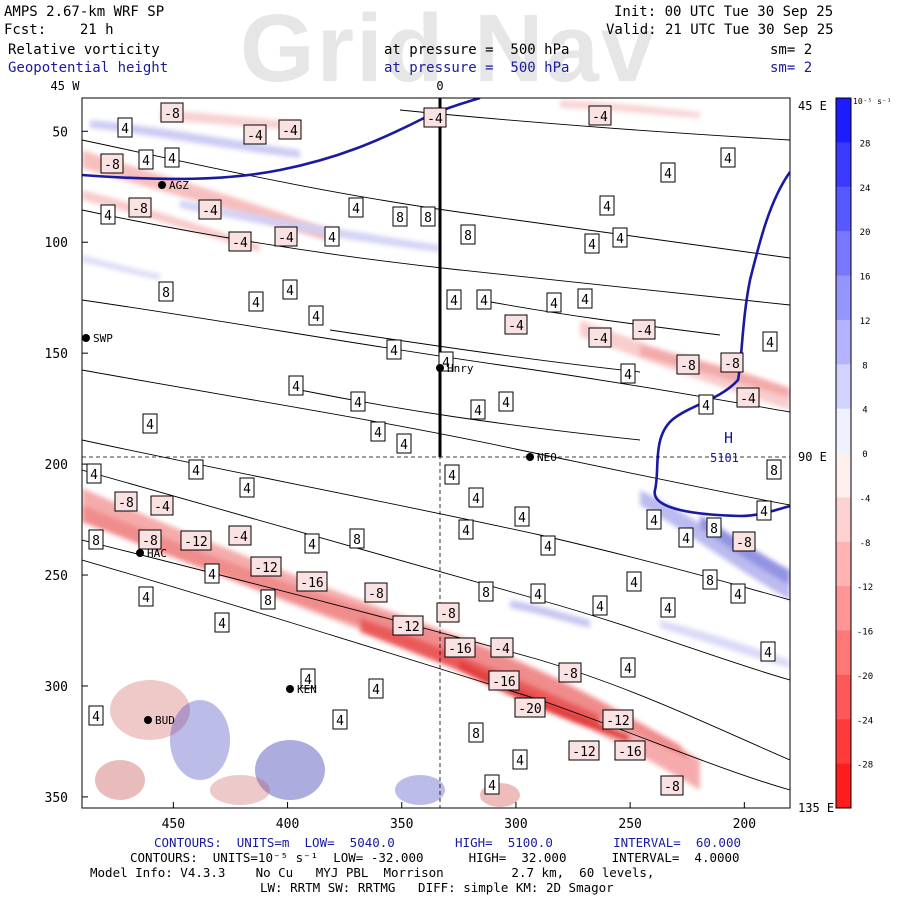 Image resolution: width=900 pixels, height=900 pixels. I want to click on field2-smoothing: sm= 2, so click(791, 68).